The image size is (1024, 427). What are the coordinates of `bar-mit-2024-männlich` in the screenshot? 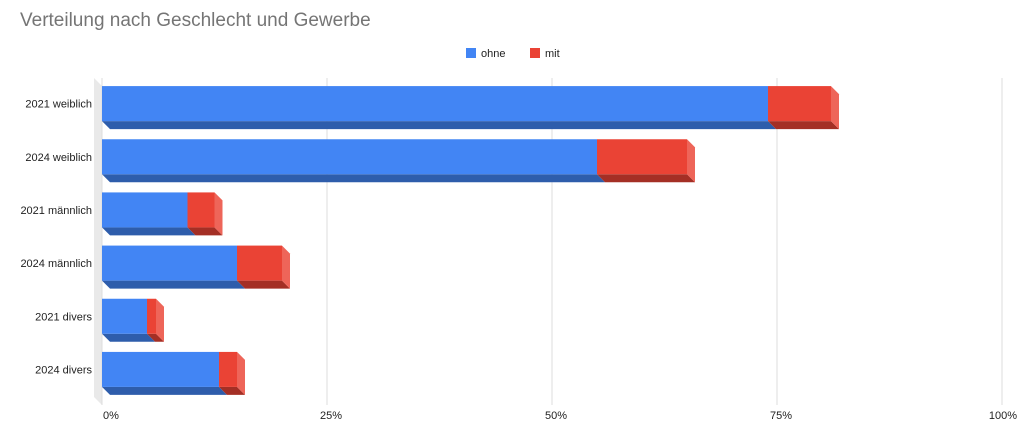 It's located at (263, 267).